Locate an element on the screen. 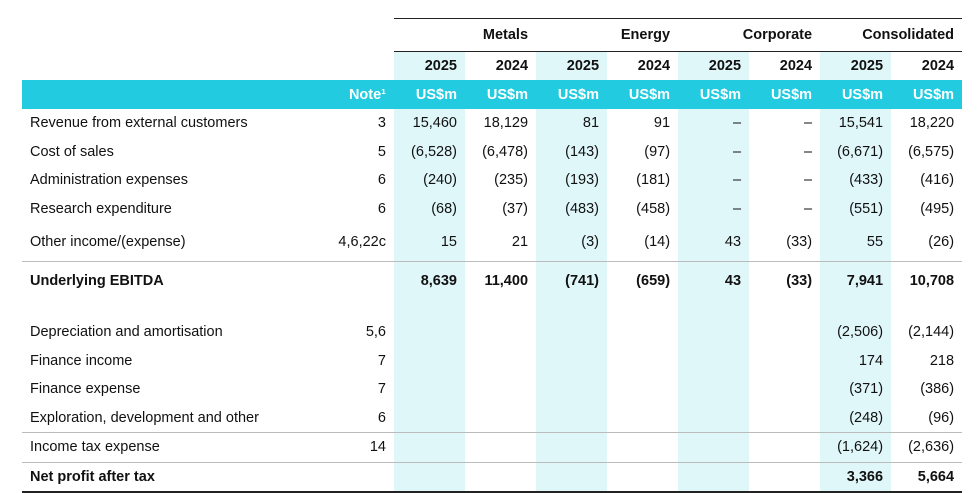 This screenshot has width=980, height=493. value-cell: 218 is located at coordinates (942, 360).